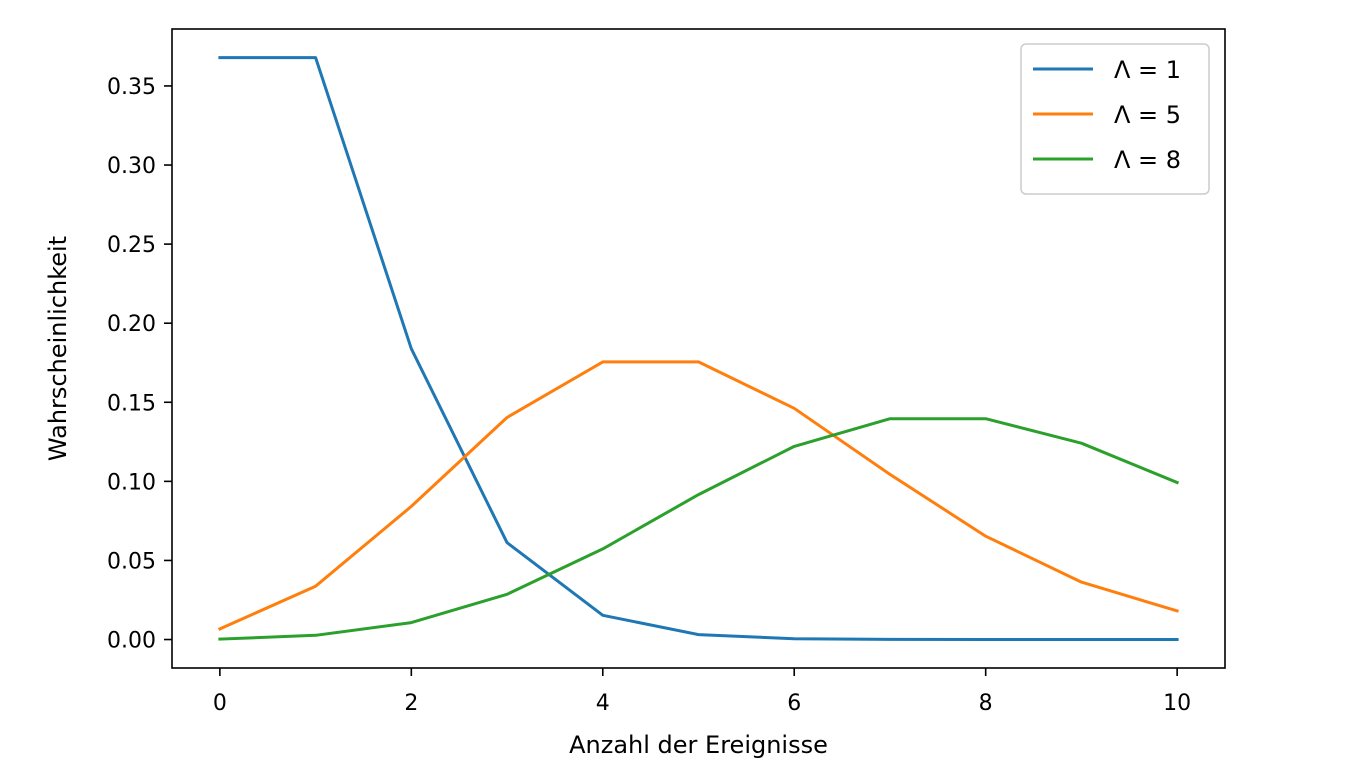 This screenshot has width=1360, height=784. I want to click on x-axis-ticks: 0 2 4 6 8 10, so click(702, 692).